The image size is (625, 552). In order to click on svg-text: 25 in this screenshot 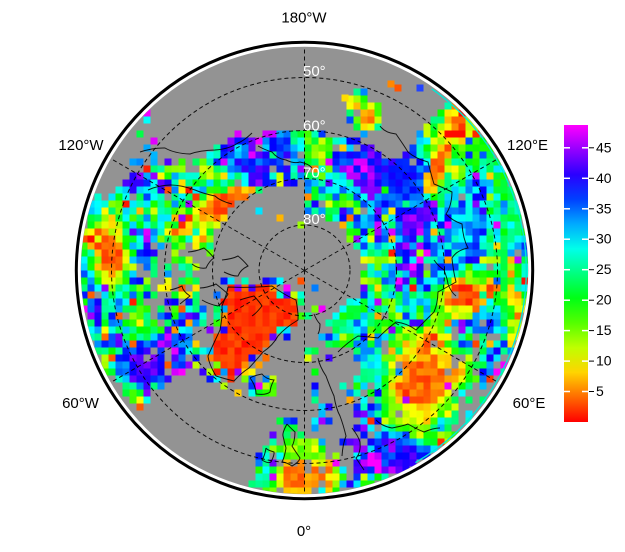, I will do `click(604, 269)`.